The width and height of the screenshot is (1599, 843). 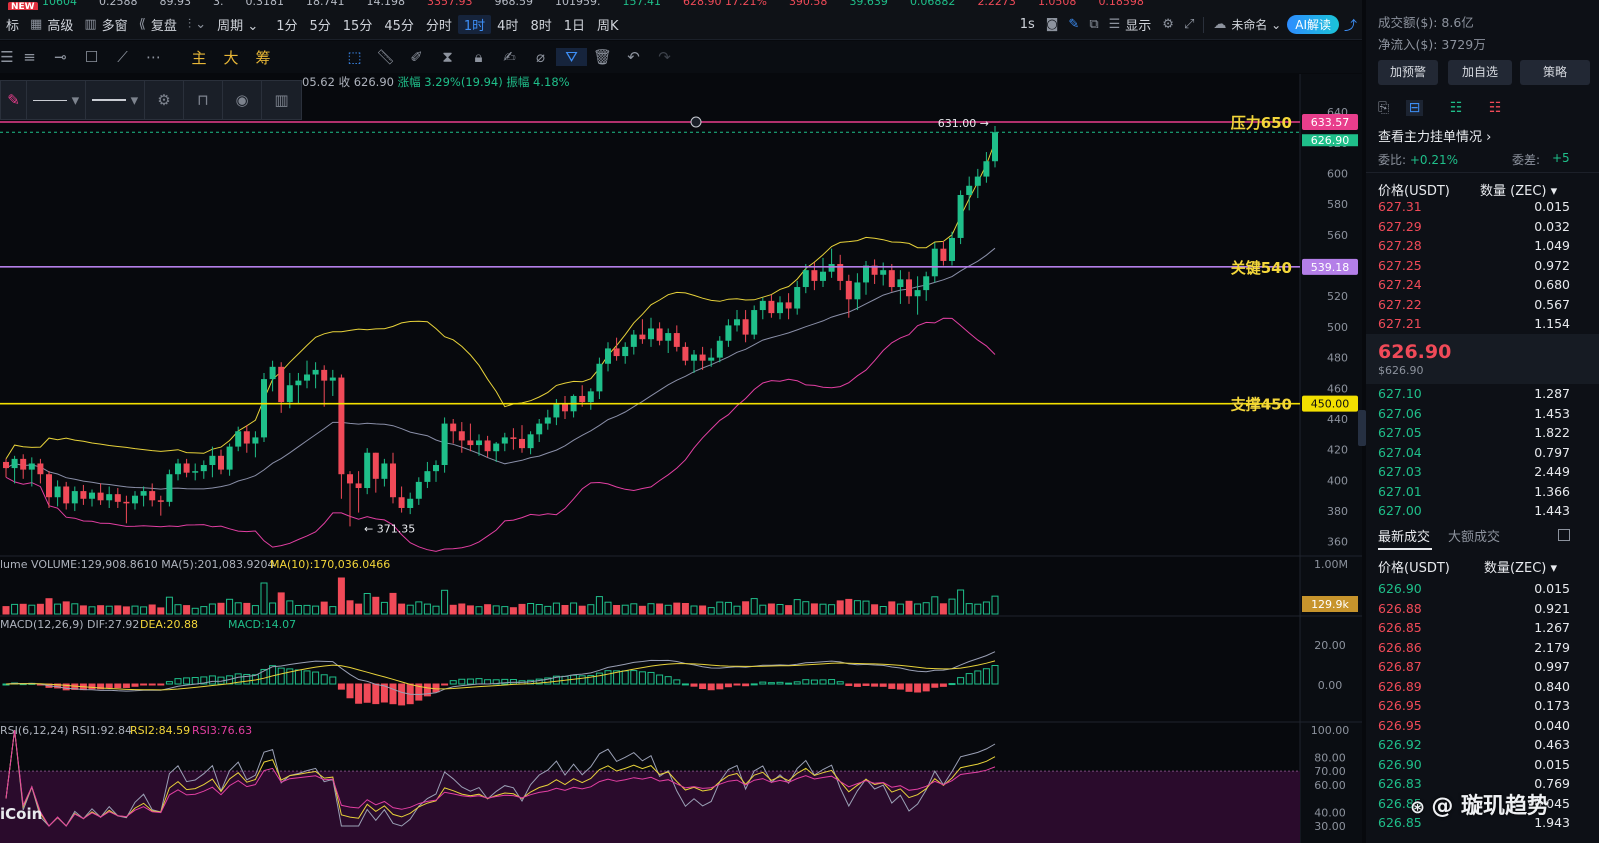 I want to click on ticker-item: 10604, so click(x=59, y=4).